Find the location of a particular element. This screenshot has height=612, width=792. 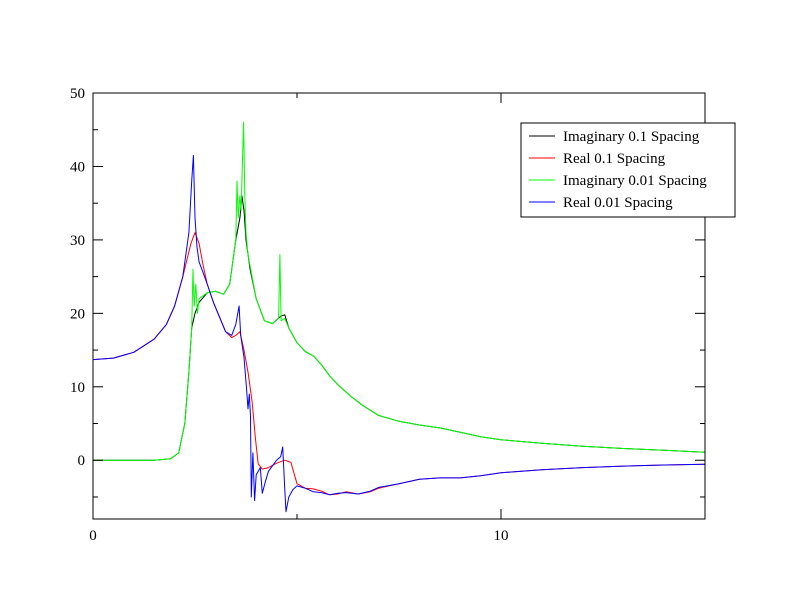

y-tick-label: 20 is located at coordinates (77, 314).